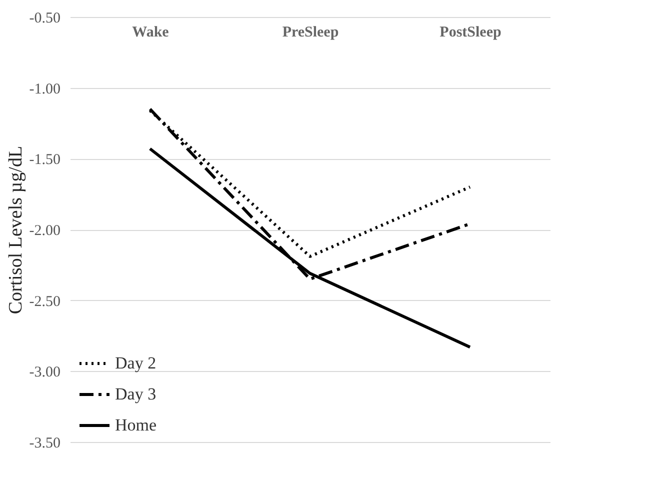 The height and width of the screenshot is (497, 659). What do you see at coordinates (310, 32) in the screenshot?
I see `x-tick-label: PreSleep` at bounding box center [310, 32].